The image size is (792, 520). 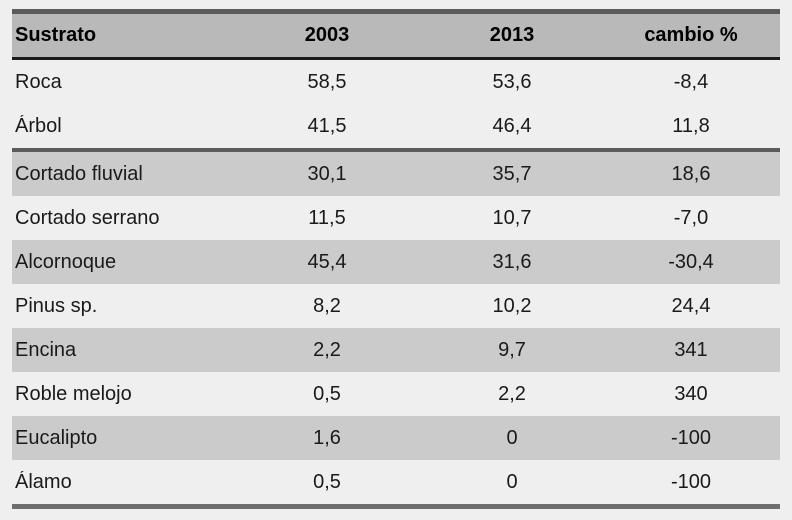 What do you see at coordinates (327, 305) in the screenshot?
I see `cell-2003: 8,2` at bounding box center [327, 305].